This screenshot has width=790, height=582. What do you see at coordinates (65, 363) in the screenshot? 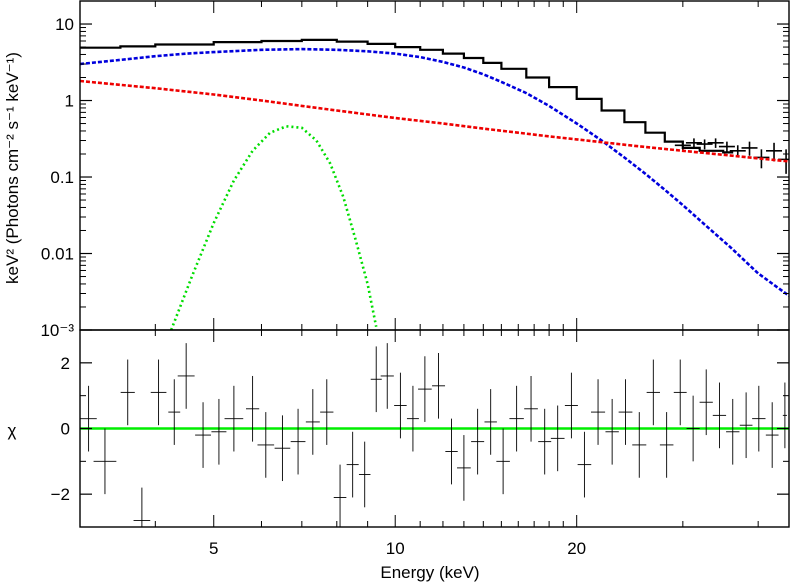
I see `chi-tick-label: 2` at bounding box center [65, 363].